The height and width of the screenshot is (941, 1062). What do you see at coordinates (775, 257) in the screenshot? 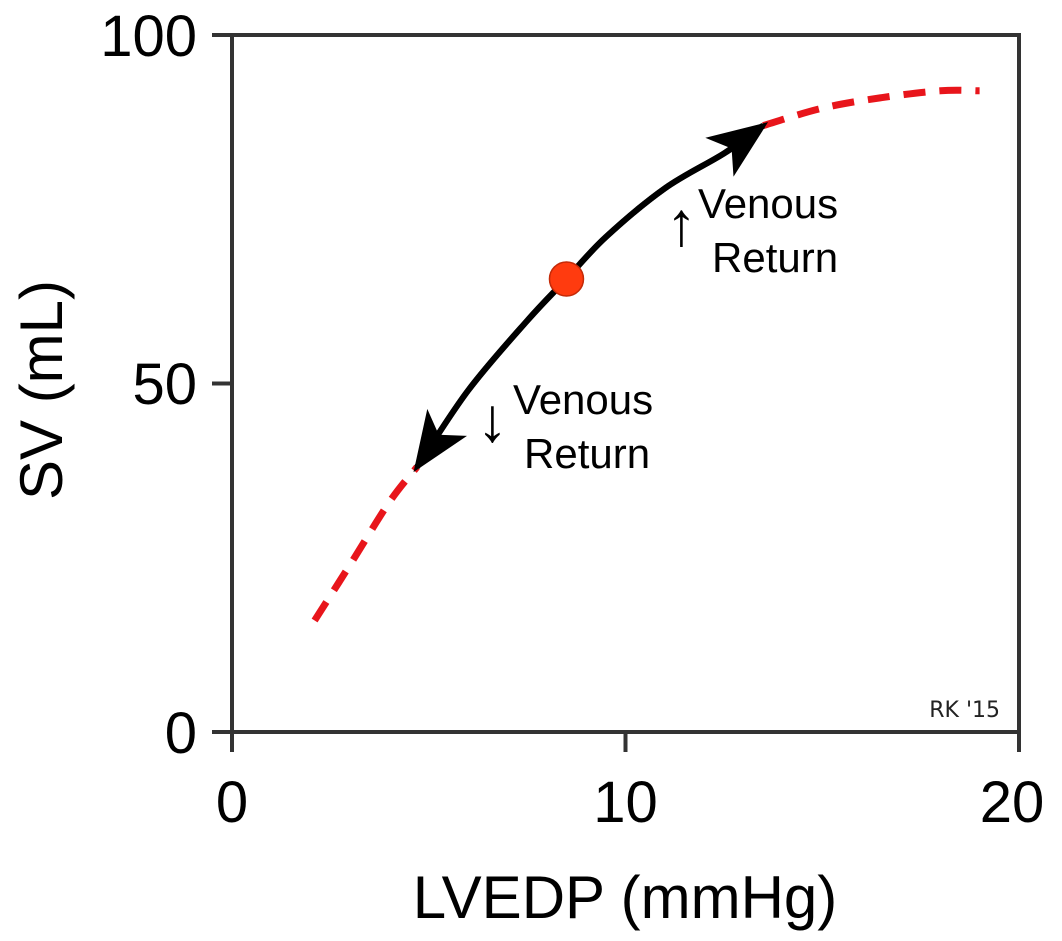
I see `annotation-up-line2: Return` at bounding box center [775, 257].